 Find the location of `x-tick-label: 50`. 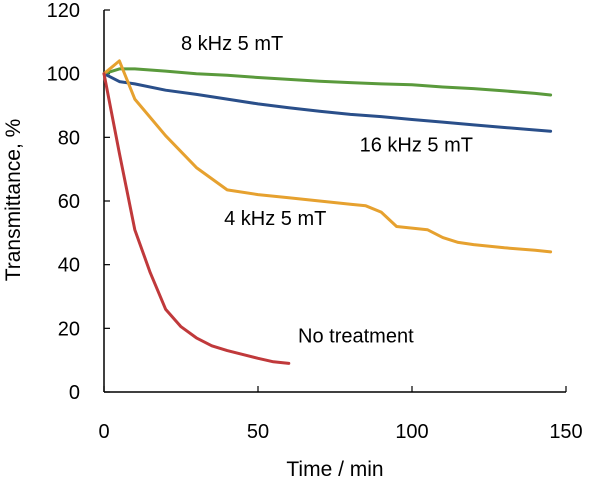

x-tick-label: 50 is located at coordinates (258, 432).